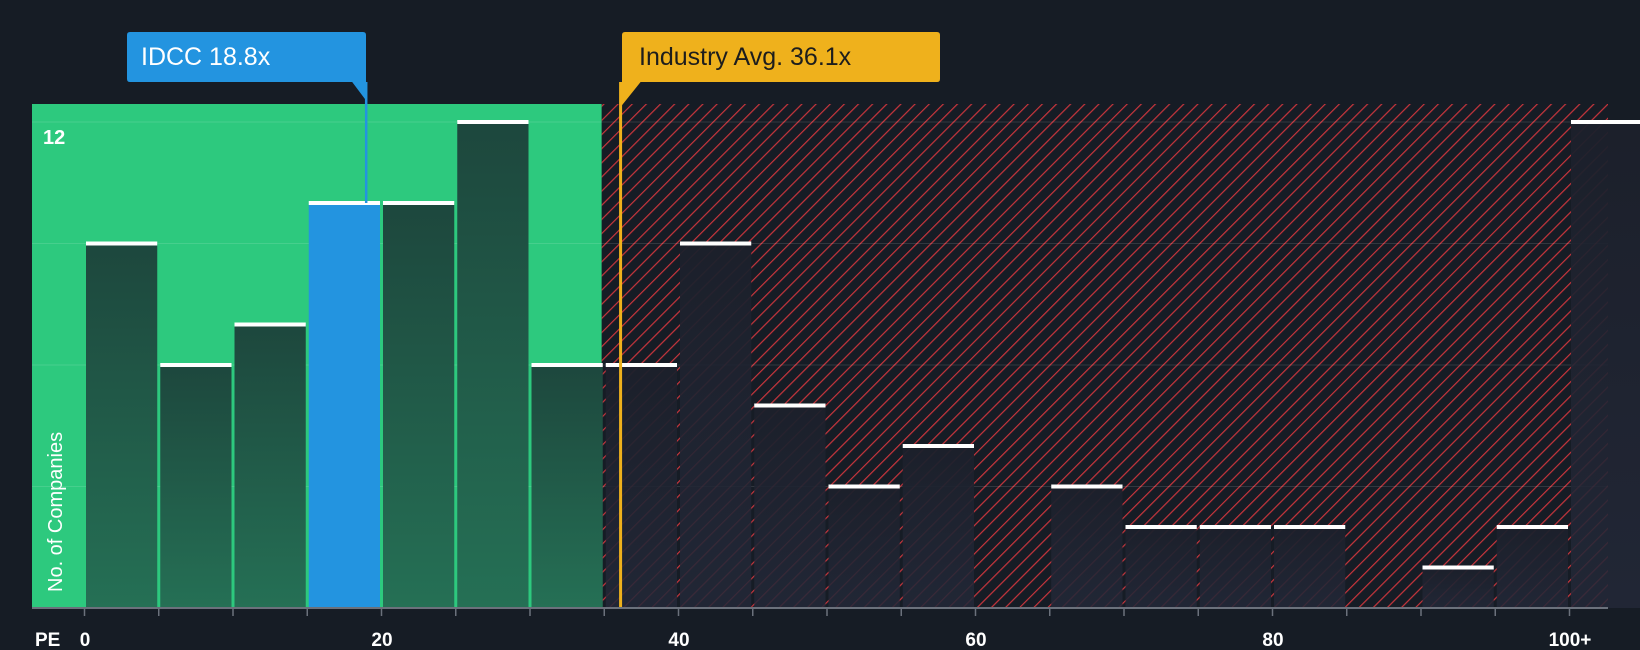  Describe the element at coordinates (54, 138) in the screenshot. I see `y-axis-max-label: 12` at that location.